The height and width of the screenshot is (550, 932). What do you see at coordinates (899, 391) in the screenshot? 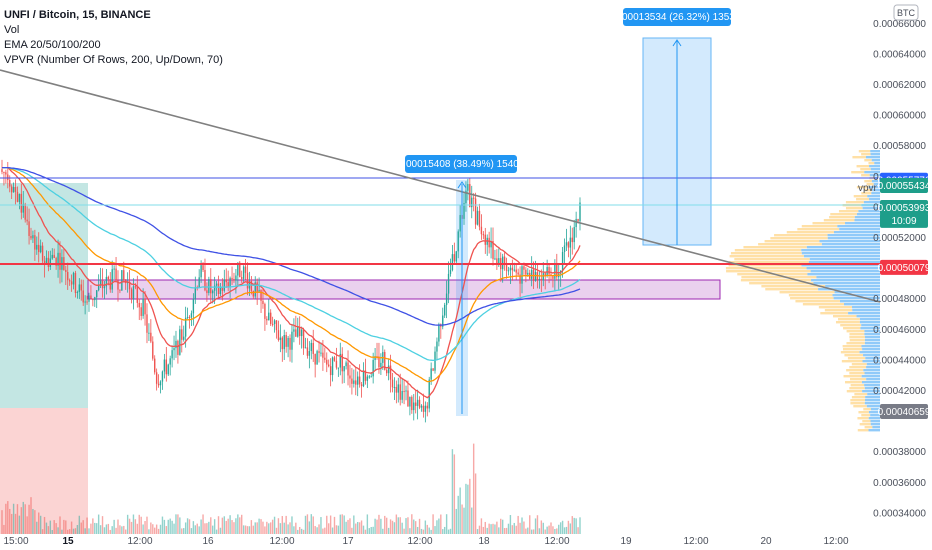
I see `price-axis-tick: 0.00042000` at bounding box center [899, 391].